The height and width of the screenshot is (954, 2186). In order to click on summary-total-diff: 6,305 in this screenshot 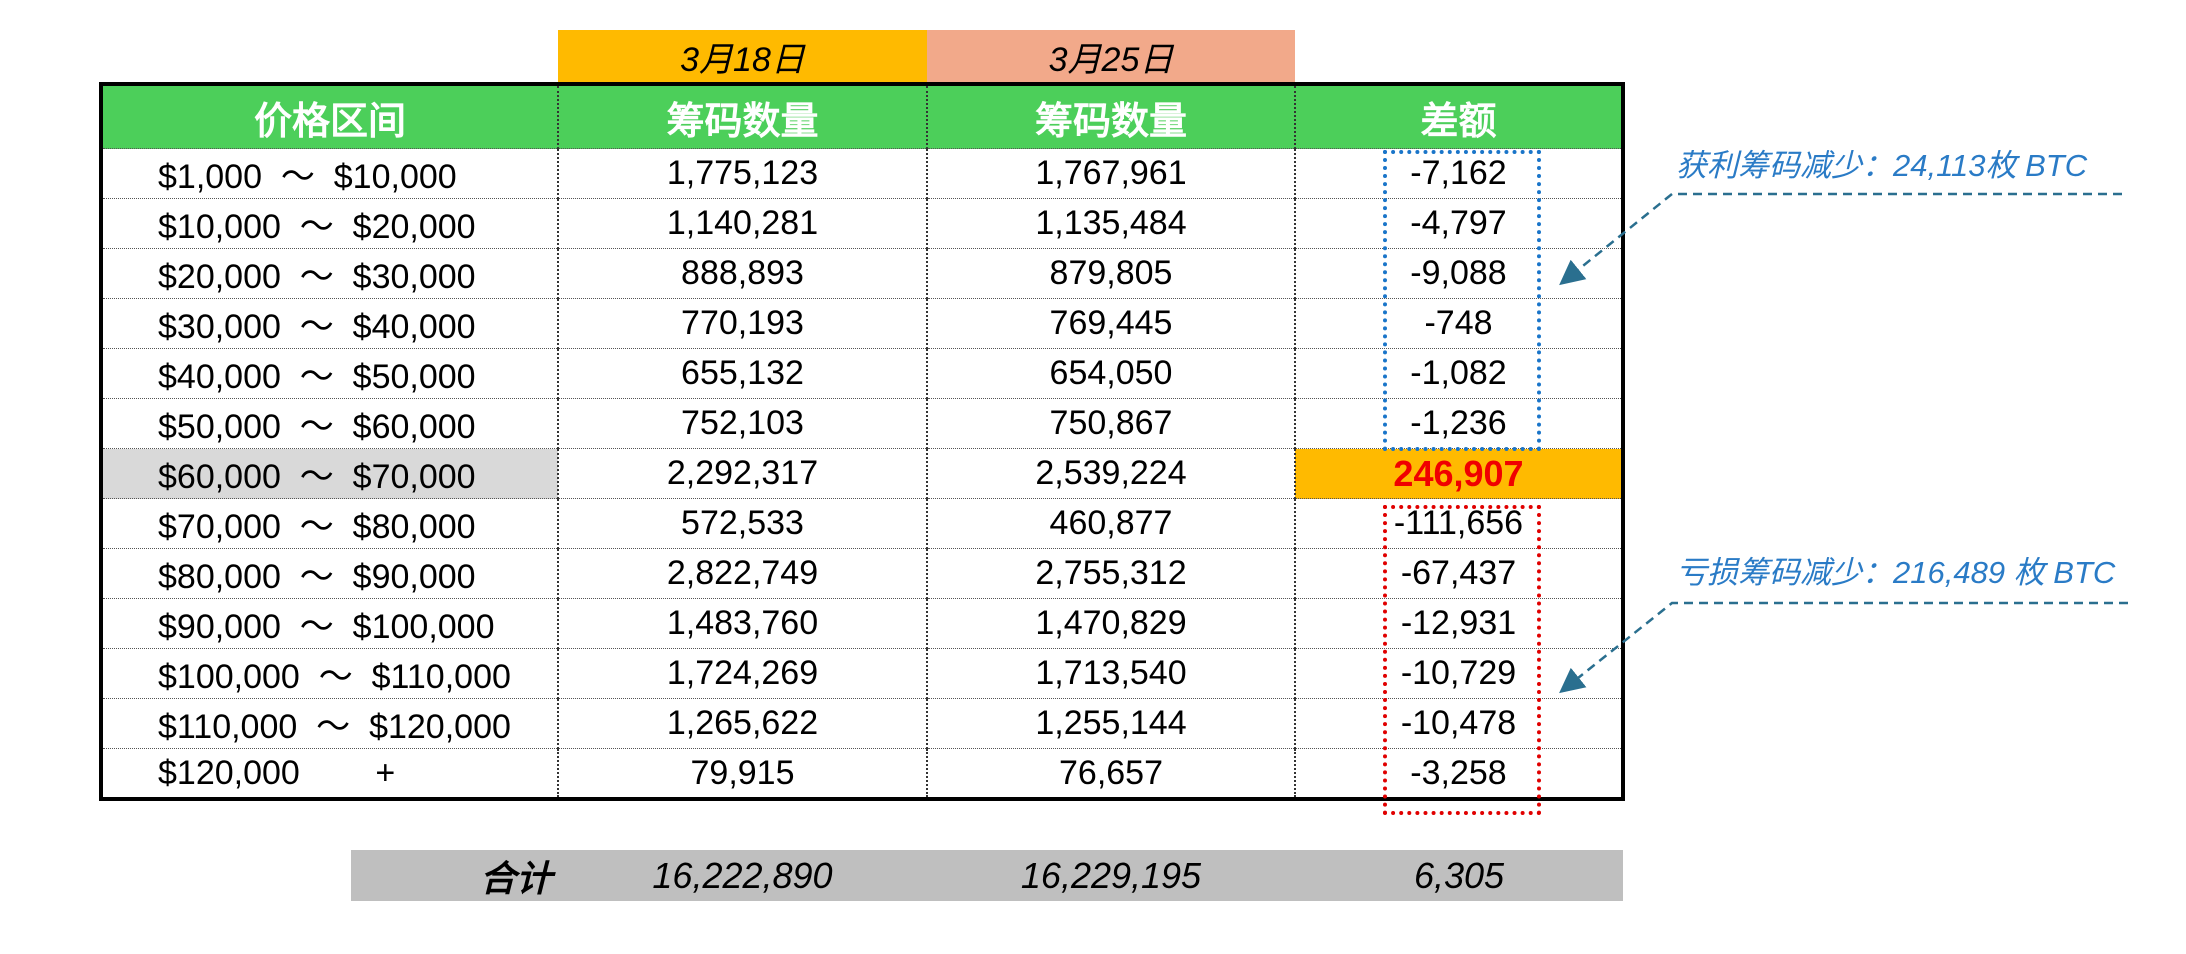, I will do `click(1459, 875)`.